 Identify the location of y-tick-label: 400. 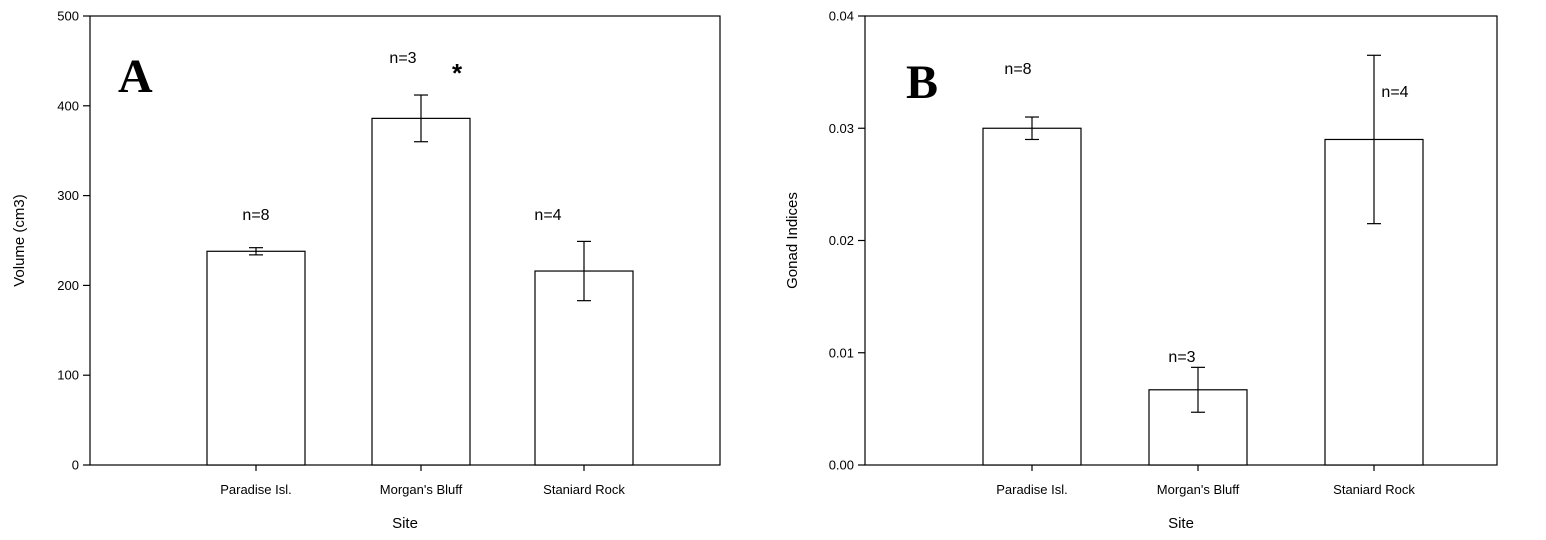
(68, 105).